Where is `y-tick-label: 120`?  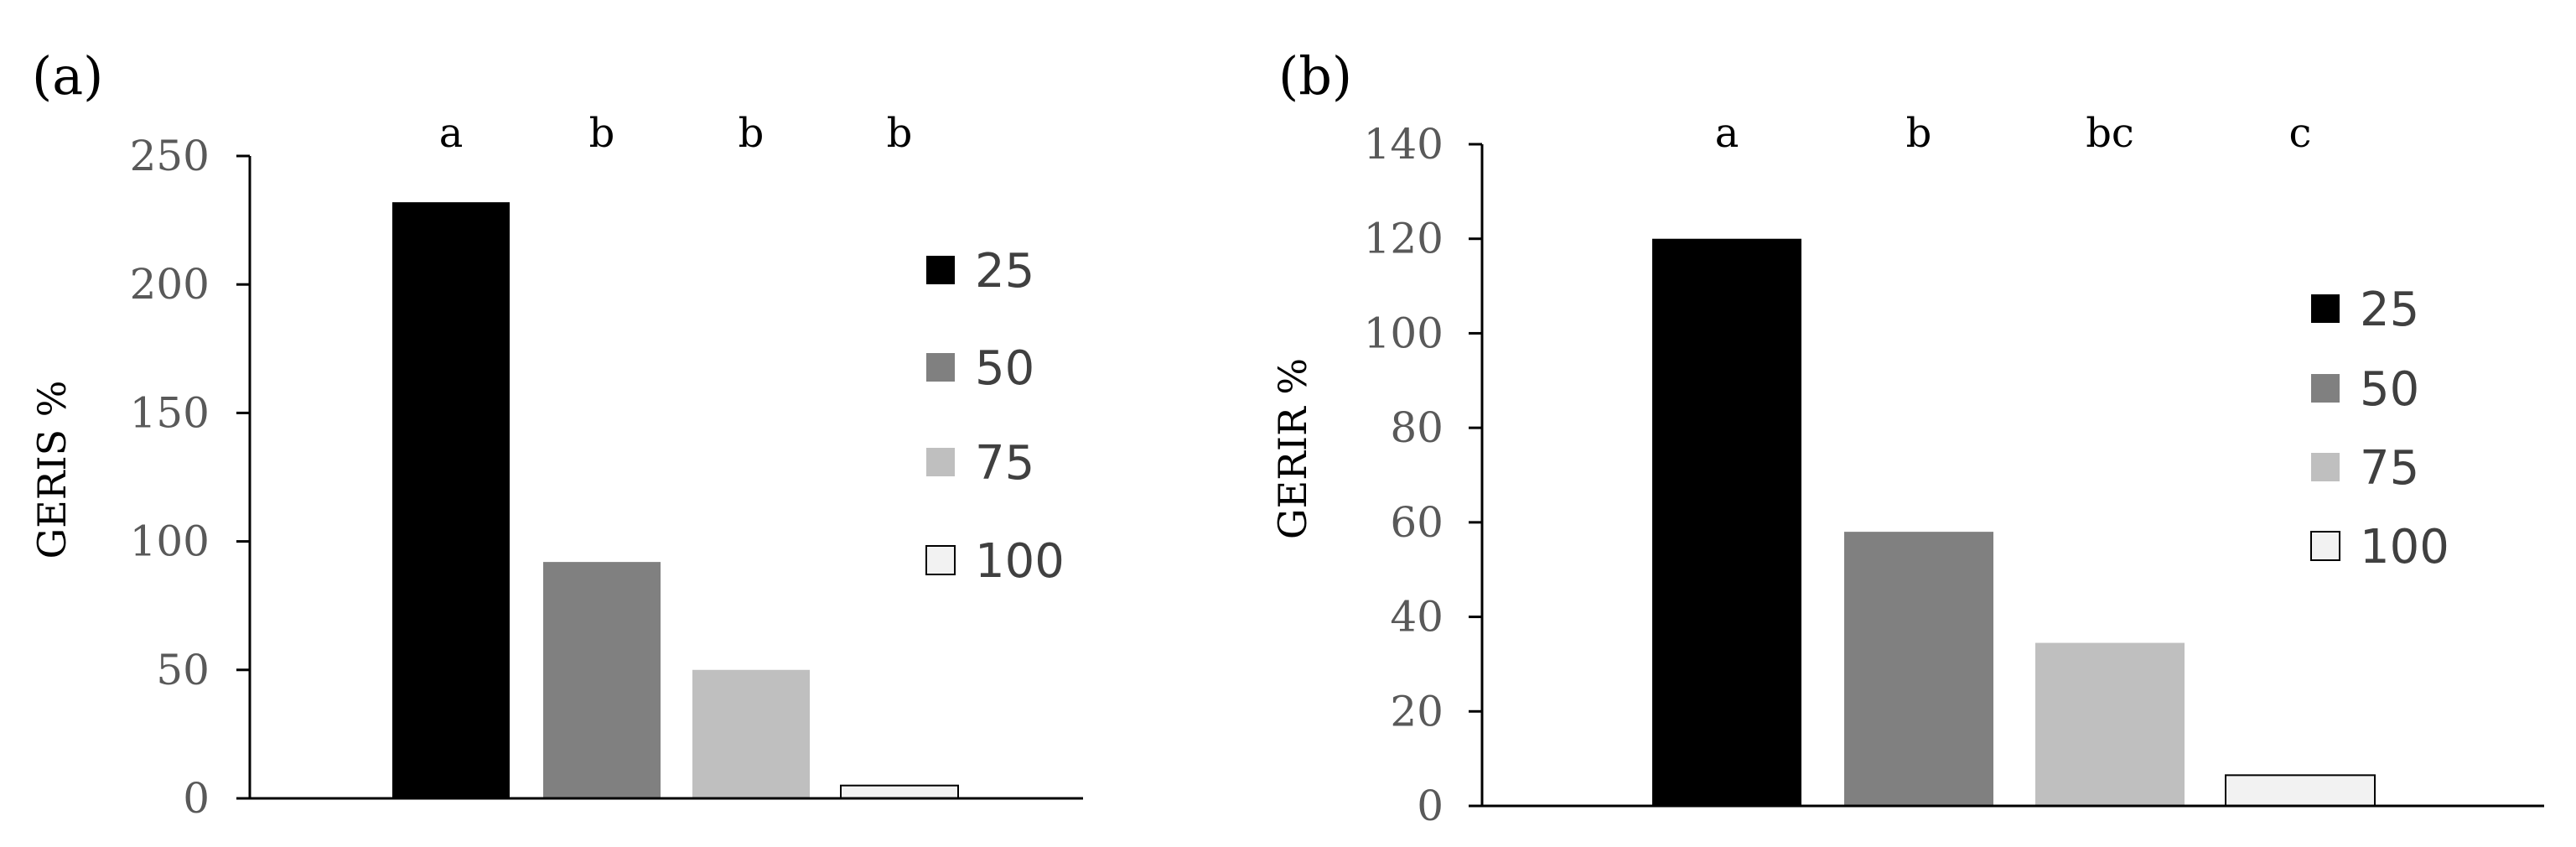 y-tick-label: 120 is located at coordinates (1403, 239).